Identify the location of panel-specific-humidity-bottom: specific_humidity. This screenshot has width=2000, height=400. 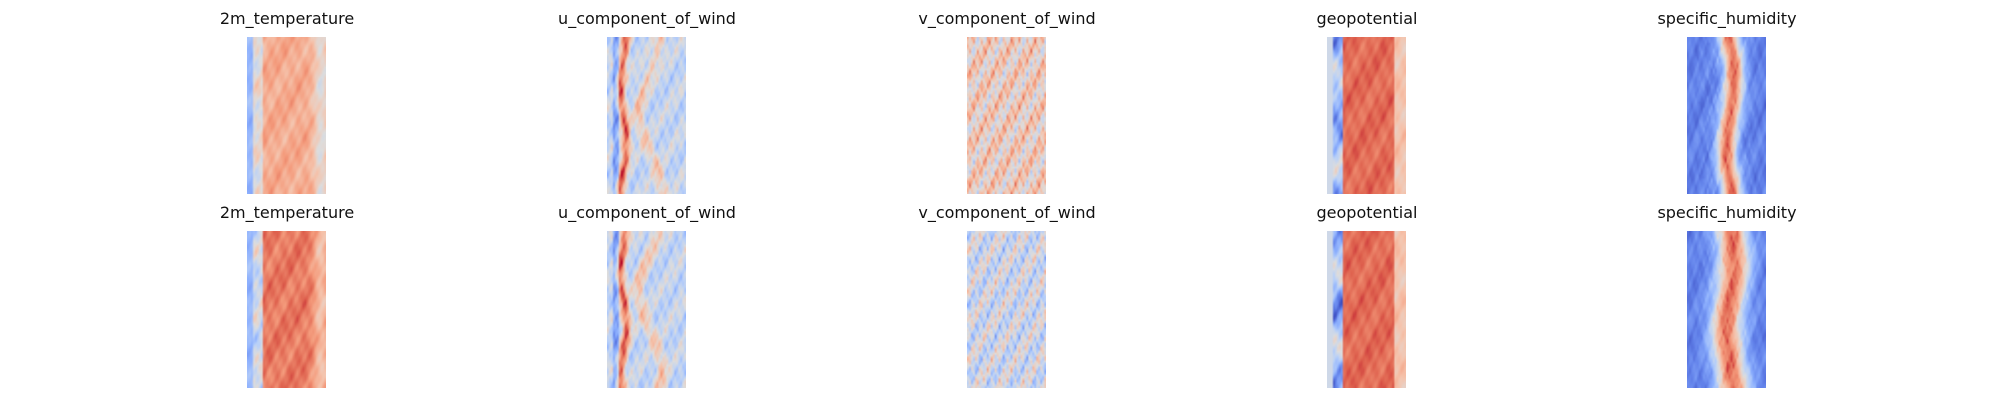
(1727, 295).